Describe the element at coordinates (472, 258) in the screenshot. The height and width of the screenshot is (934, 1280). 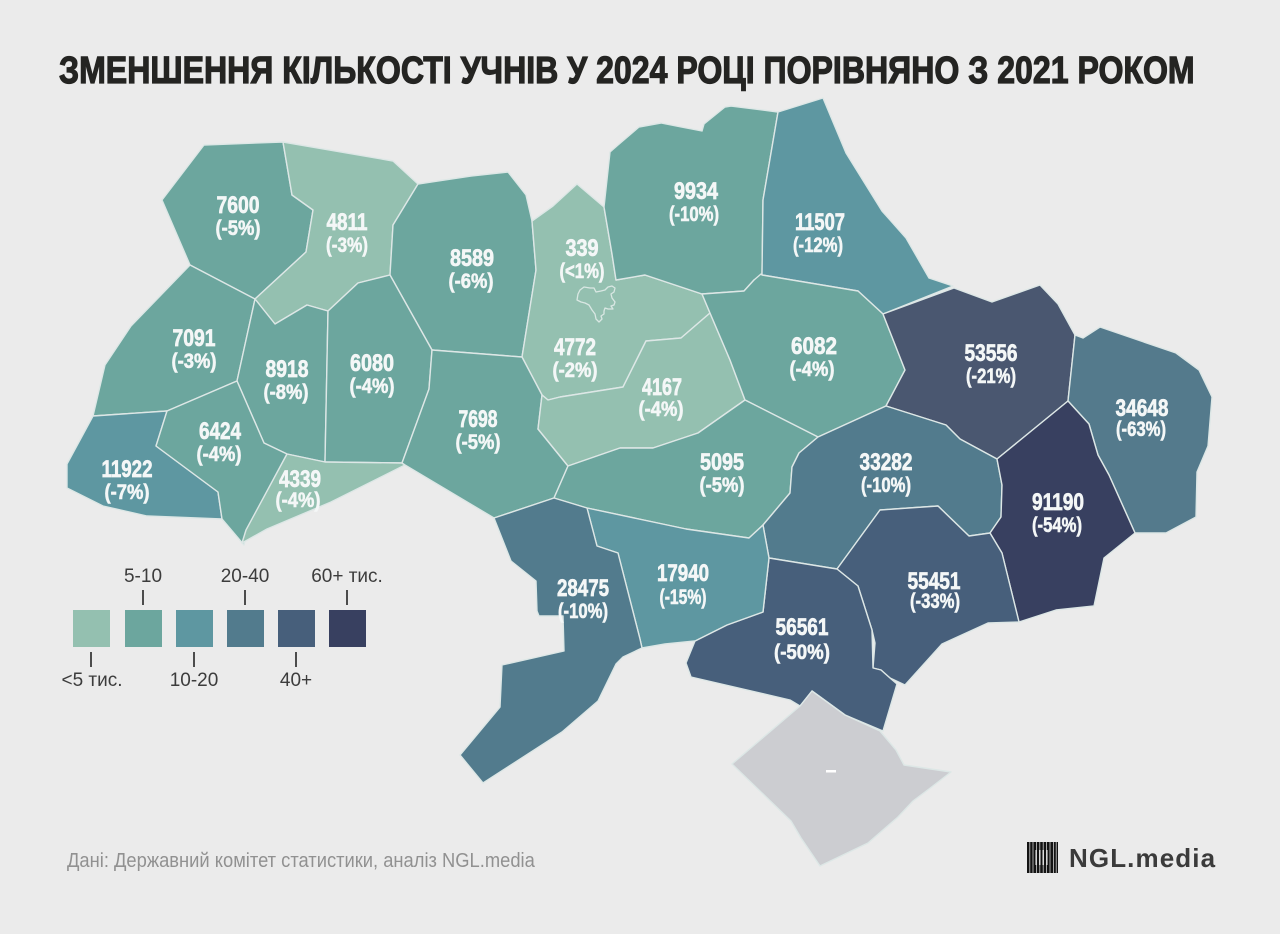
I see `svg-text: 8589` at that location.